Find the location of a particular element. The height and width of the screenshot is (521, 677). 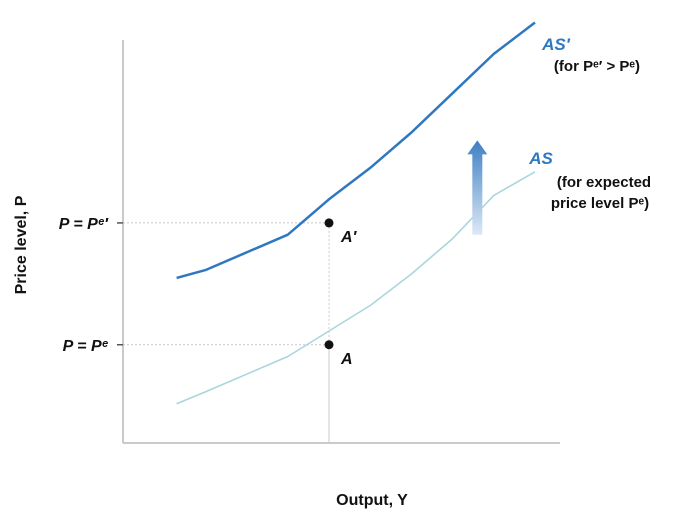

point-a is located at coordinates (329, 345).